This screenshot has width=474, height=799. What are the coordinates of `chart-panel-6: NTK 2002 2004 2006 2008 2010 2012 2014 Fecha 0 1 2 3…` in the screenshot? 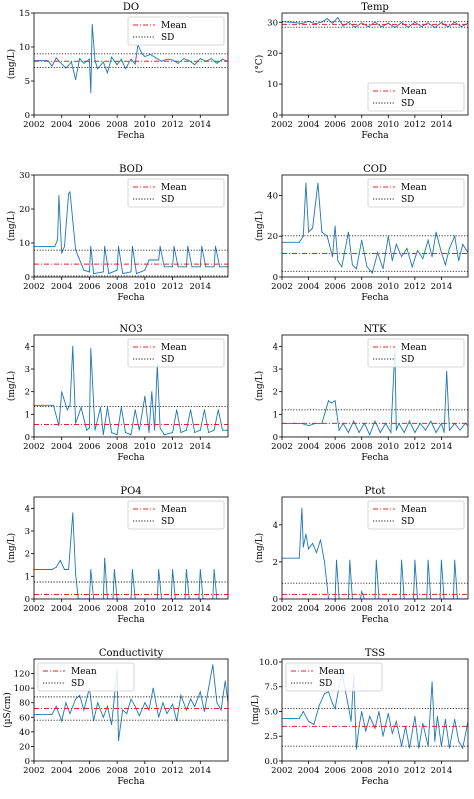 It's located at (361, 393).